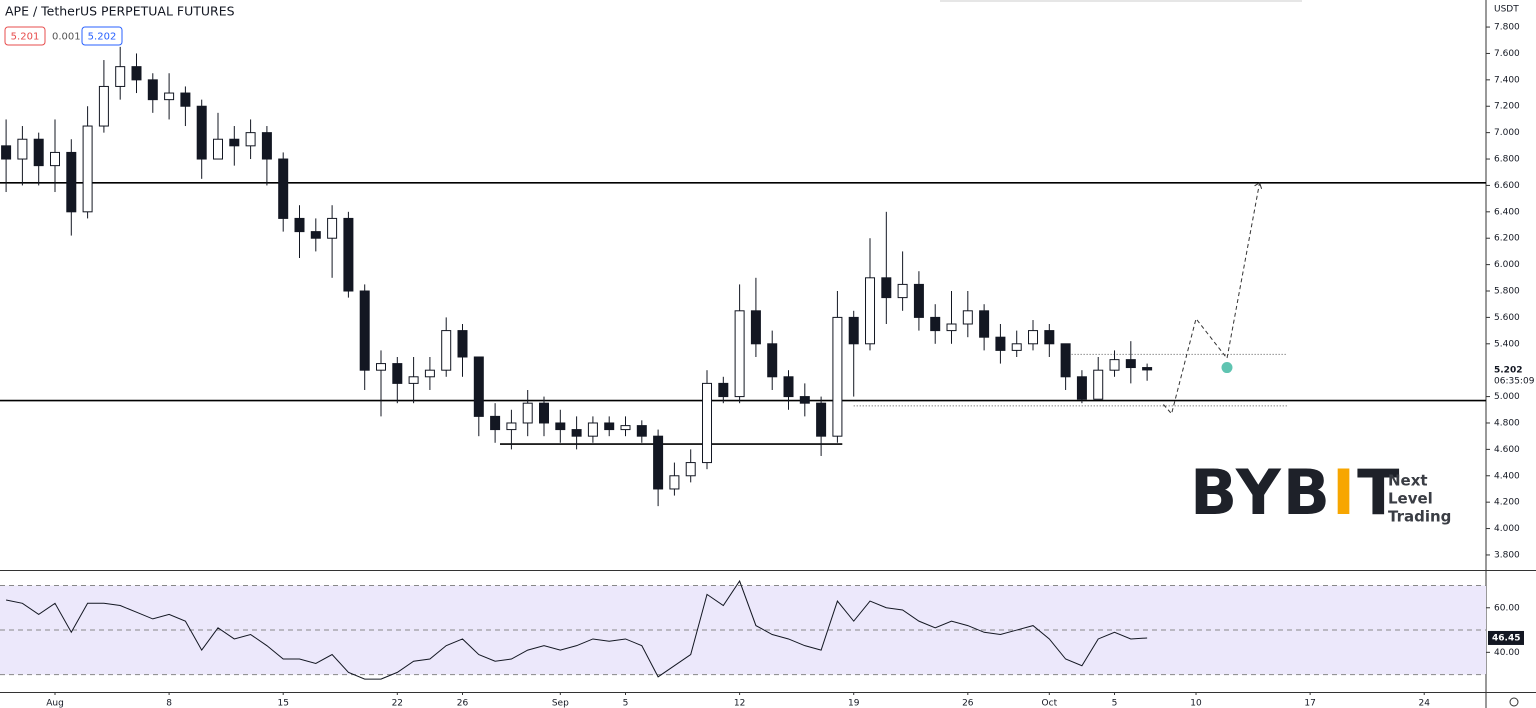 This screenshot has width=1536, height=708. I want to click on watermark-tagline: Next, so click(1408, 481).